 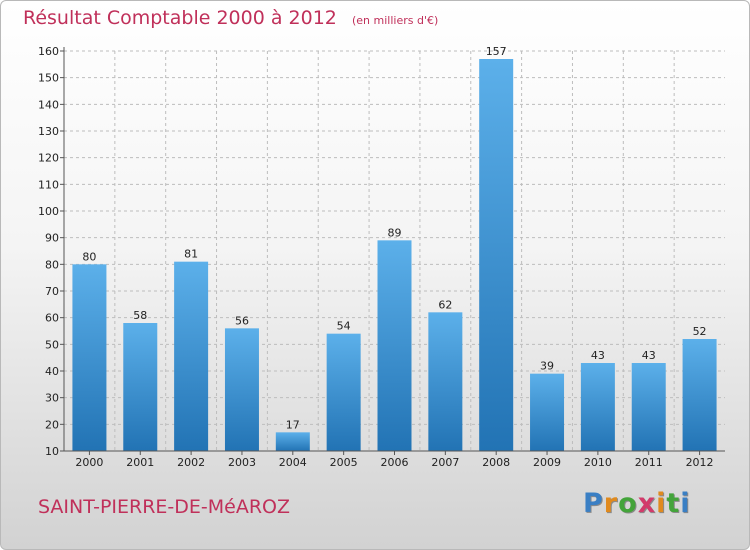 I want to click on y-tick-label: 50, so click(x=52, y=344).